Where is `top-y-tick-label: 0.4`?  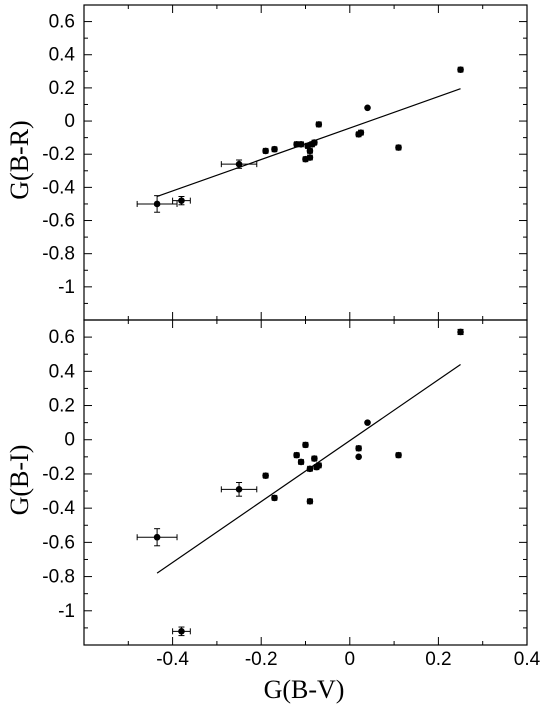
top-y-tick-label: 0.4 is located at coordinates (62, 55).